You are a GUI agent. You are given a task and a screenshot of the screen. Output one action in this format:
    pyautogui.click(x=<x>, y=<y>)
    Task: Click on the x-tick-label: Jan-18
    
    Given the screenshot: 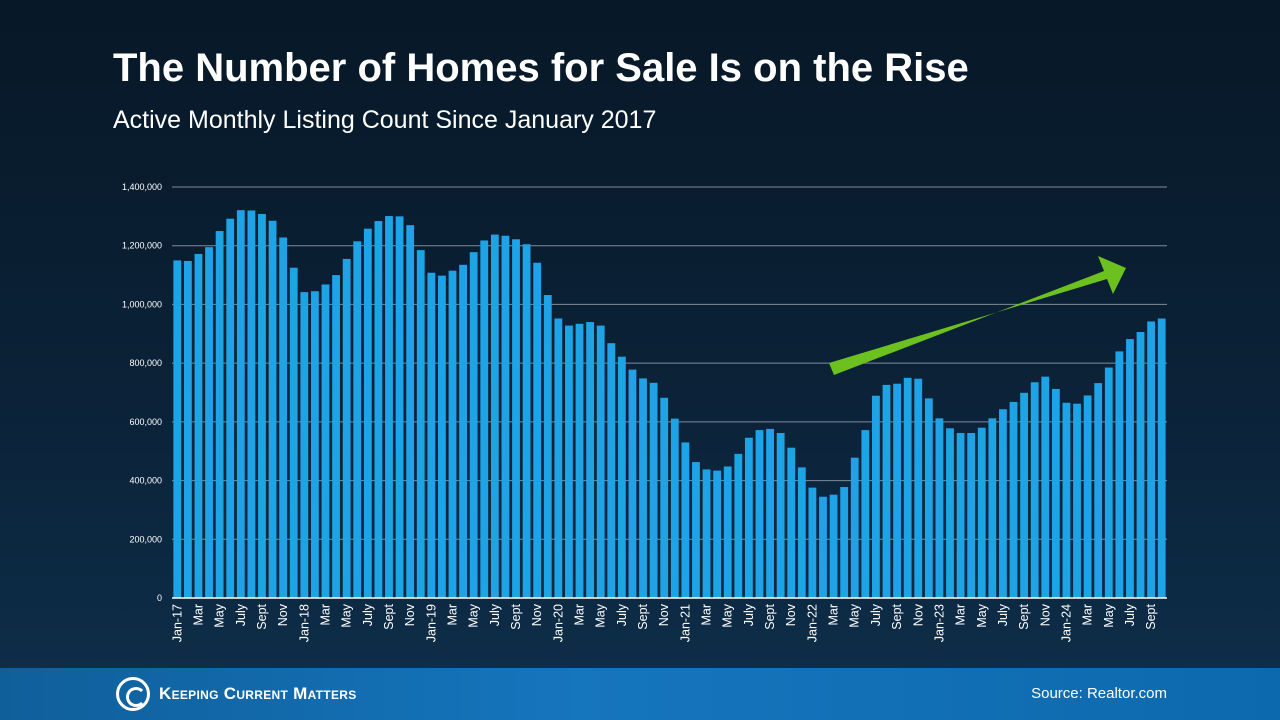 What is the action you would take?
    pyautogui.click(x=304, y=623)
    